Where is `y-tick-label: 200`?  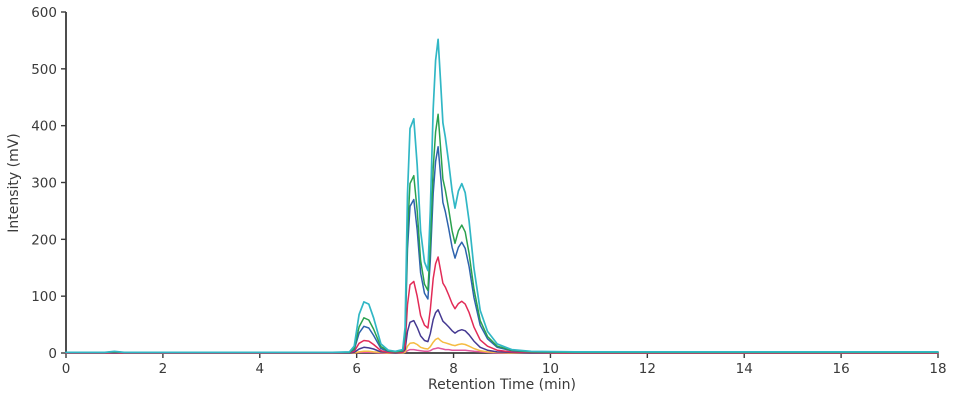
y-tick-label: 200 is located at coordinates (44, 240).